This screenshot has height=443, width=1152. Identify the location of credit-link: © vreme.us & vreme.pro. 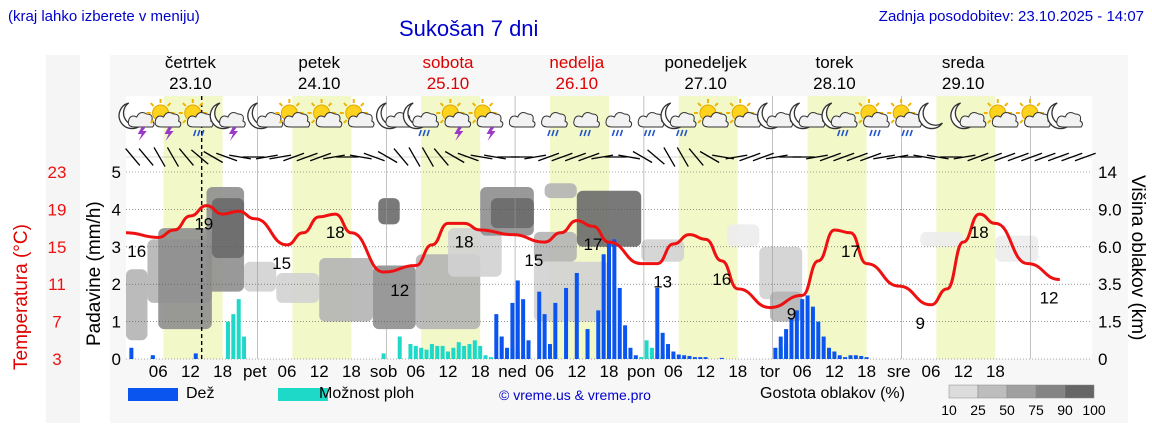
(575, 395).